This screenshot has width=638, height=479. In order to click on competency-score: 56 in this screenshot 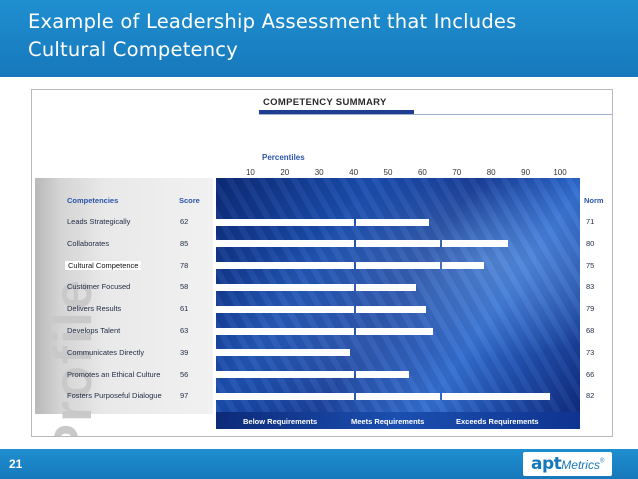, I will do `click(184, 374)`.